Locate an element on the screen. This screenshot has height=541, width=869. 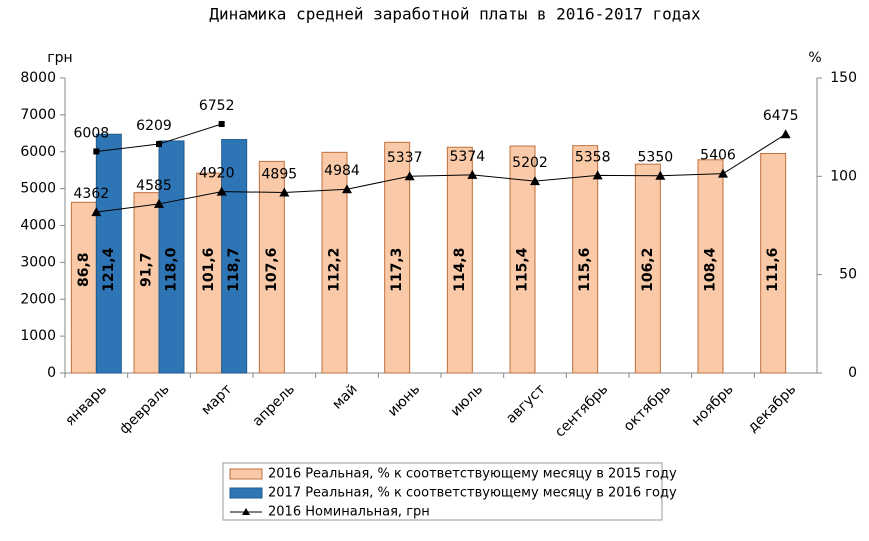
bar-value-label: 101,6 is located at coordinates (209, 270).